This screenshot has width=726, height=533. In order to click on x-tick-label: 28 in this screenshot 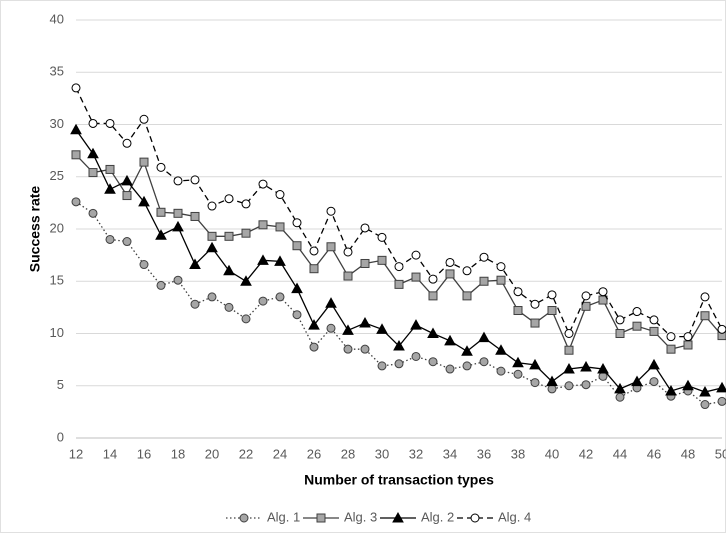, I will do `click(348, 453)`.